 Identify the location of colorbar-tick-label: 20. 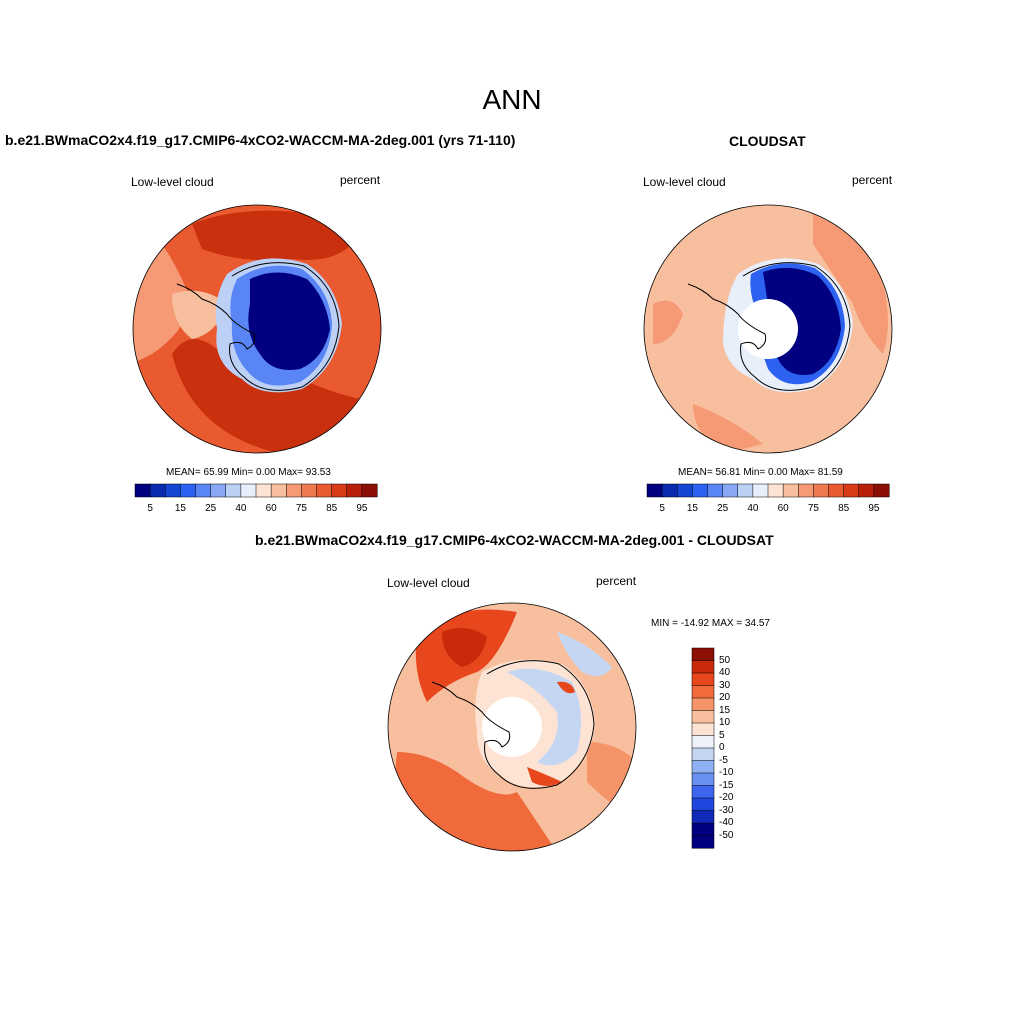
(725, 697).